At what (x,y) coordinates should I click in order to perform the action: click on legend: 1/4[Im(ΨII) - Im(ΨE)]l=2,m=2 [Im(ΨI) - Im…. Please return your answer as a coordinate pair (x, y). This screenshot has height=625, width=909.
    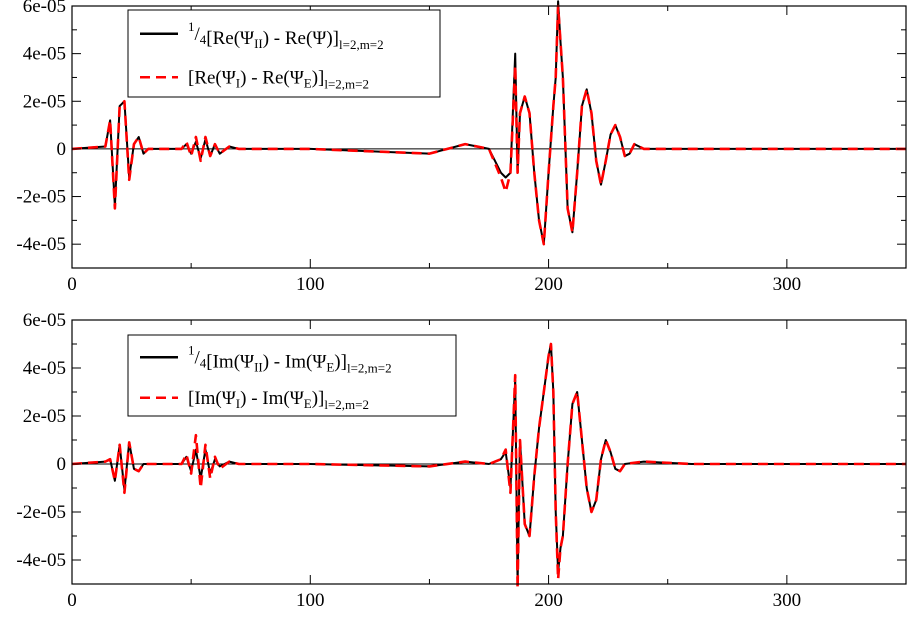
    Looking at the image, I should click on (292, 375).